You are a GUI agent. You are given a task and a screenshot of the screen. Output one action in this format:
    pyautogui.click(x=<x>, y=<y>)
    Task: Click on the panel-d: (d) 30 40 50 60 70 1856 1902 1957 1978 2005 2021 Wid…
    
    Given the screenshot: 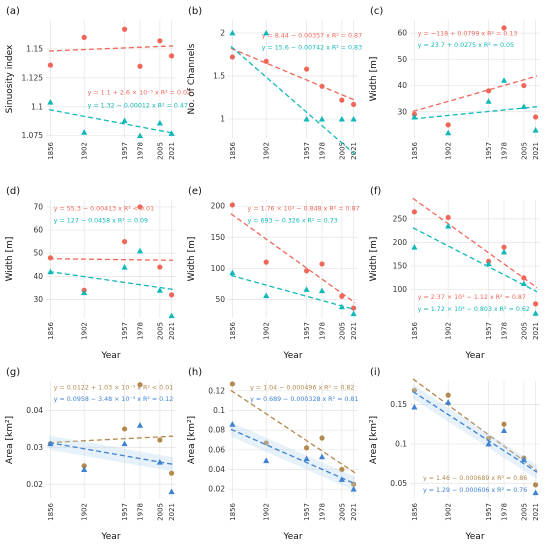 What is the action you would take?
    pyautogui.click(x=90, y=273)
    